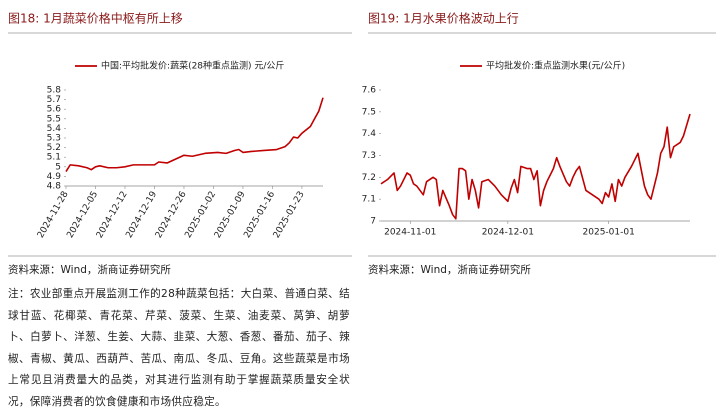 The height and width of the screenshot is (413, 722). I want to click on y-tick-label: 5.3, so click(54, 139).